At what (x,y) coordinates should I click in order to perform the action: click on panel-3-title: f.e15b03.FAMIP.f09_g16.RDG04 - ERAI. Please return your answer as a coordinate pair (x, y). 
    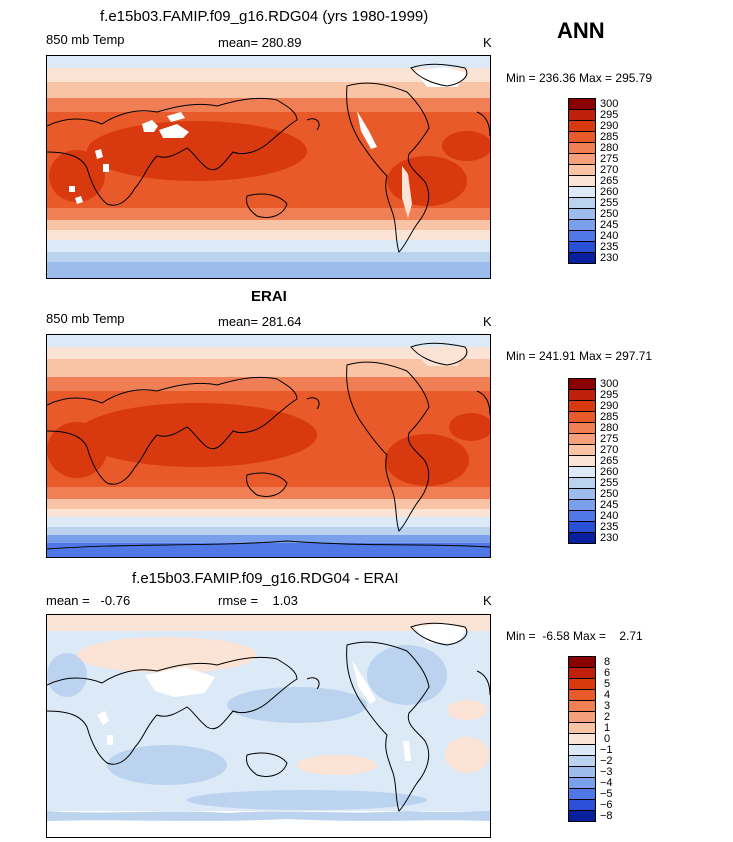
    Looking at the image, I should click on (265, 578).